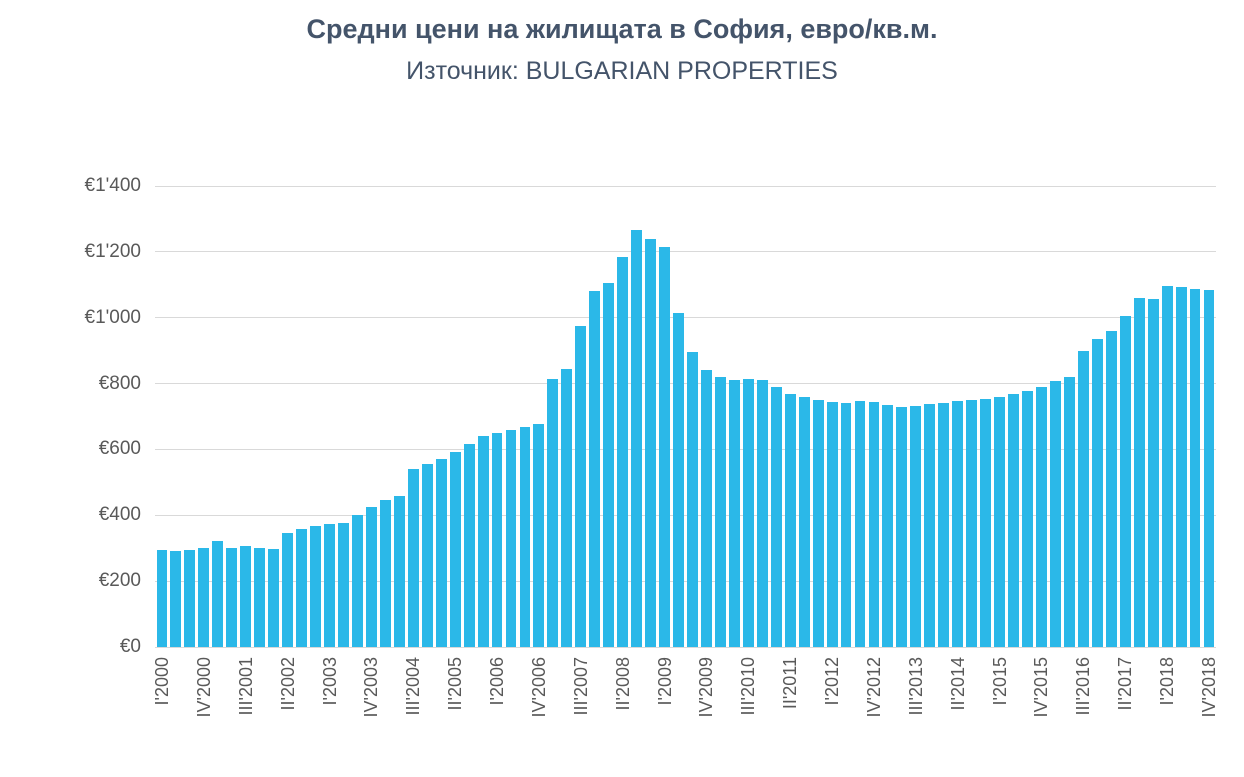 This screenshot has height=777, width=1244. What do you see at coordinates (329, 681) in the screenshot?
I see `x-axis-tick-label: I'2003` at bounding box center [329, 681].